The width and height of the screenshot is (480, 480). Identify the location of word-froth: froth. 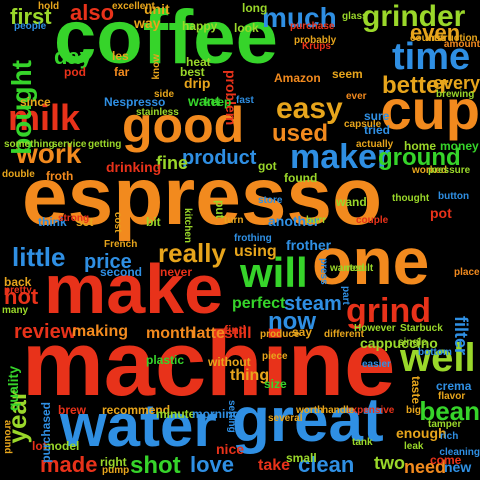
(60, 176).